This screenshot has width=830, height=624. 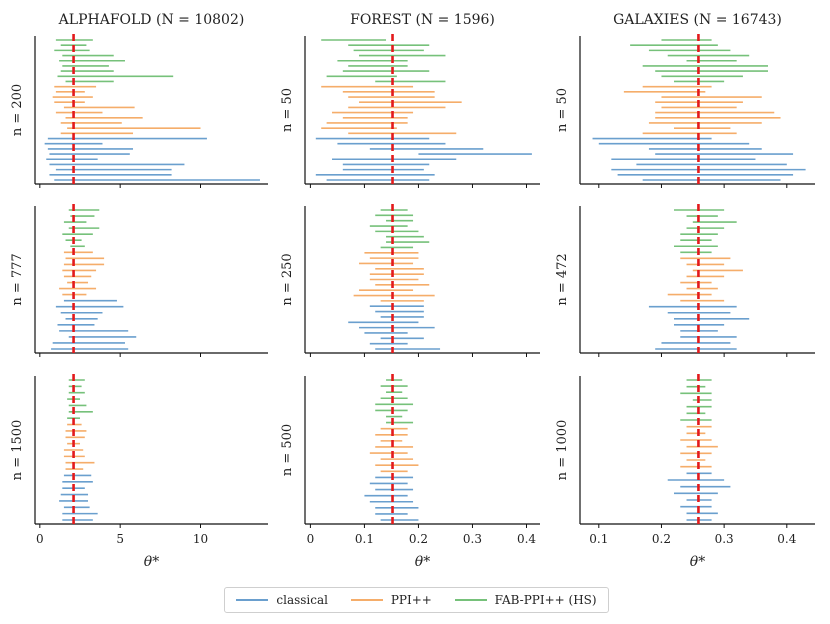 What do you see at coordinates (287, 450) in the screenshot?
I see `row-label-forest-2: n = 500` at bounding box center [287, 450].